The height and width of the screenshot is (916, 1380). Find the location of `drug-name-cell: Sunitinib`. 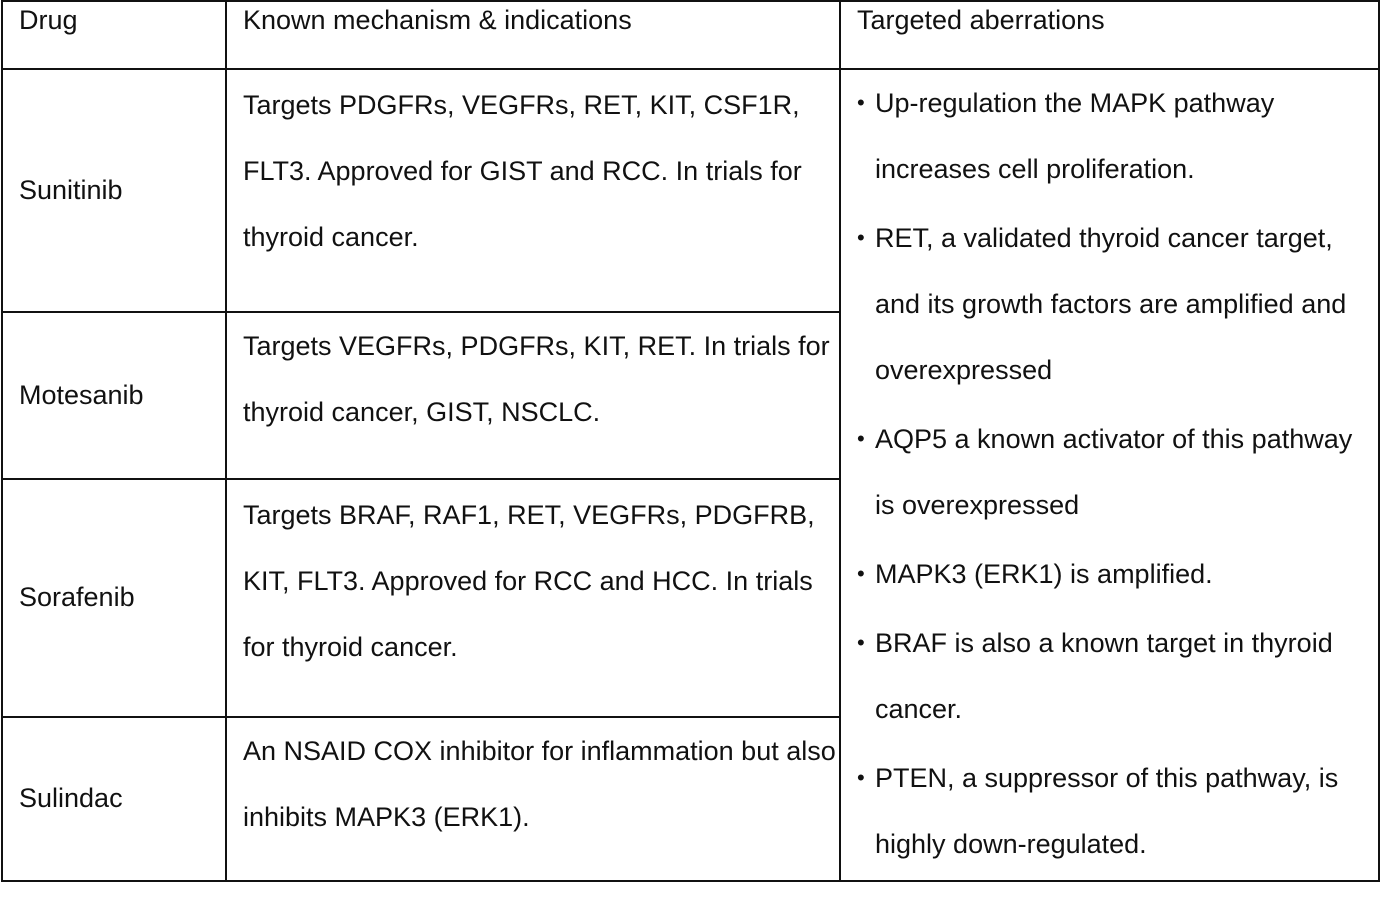

drug-name-cell: Sunitinib is located at coordinates (114, 190).